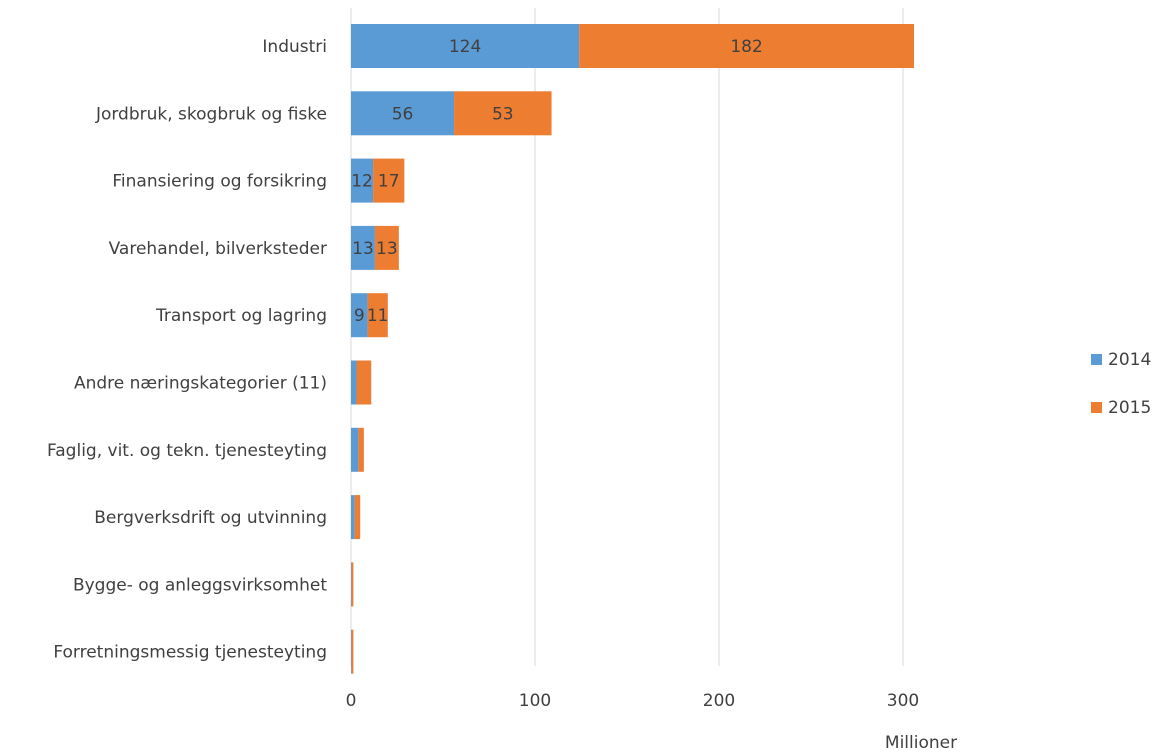  I want to click on data-label: 182, so click(746, 47).